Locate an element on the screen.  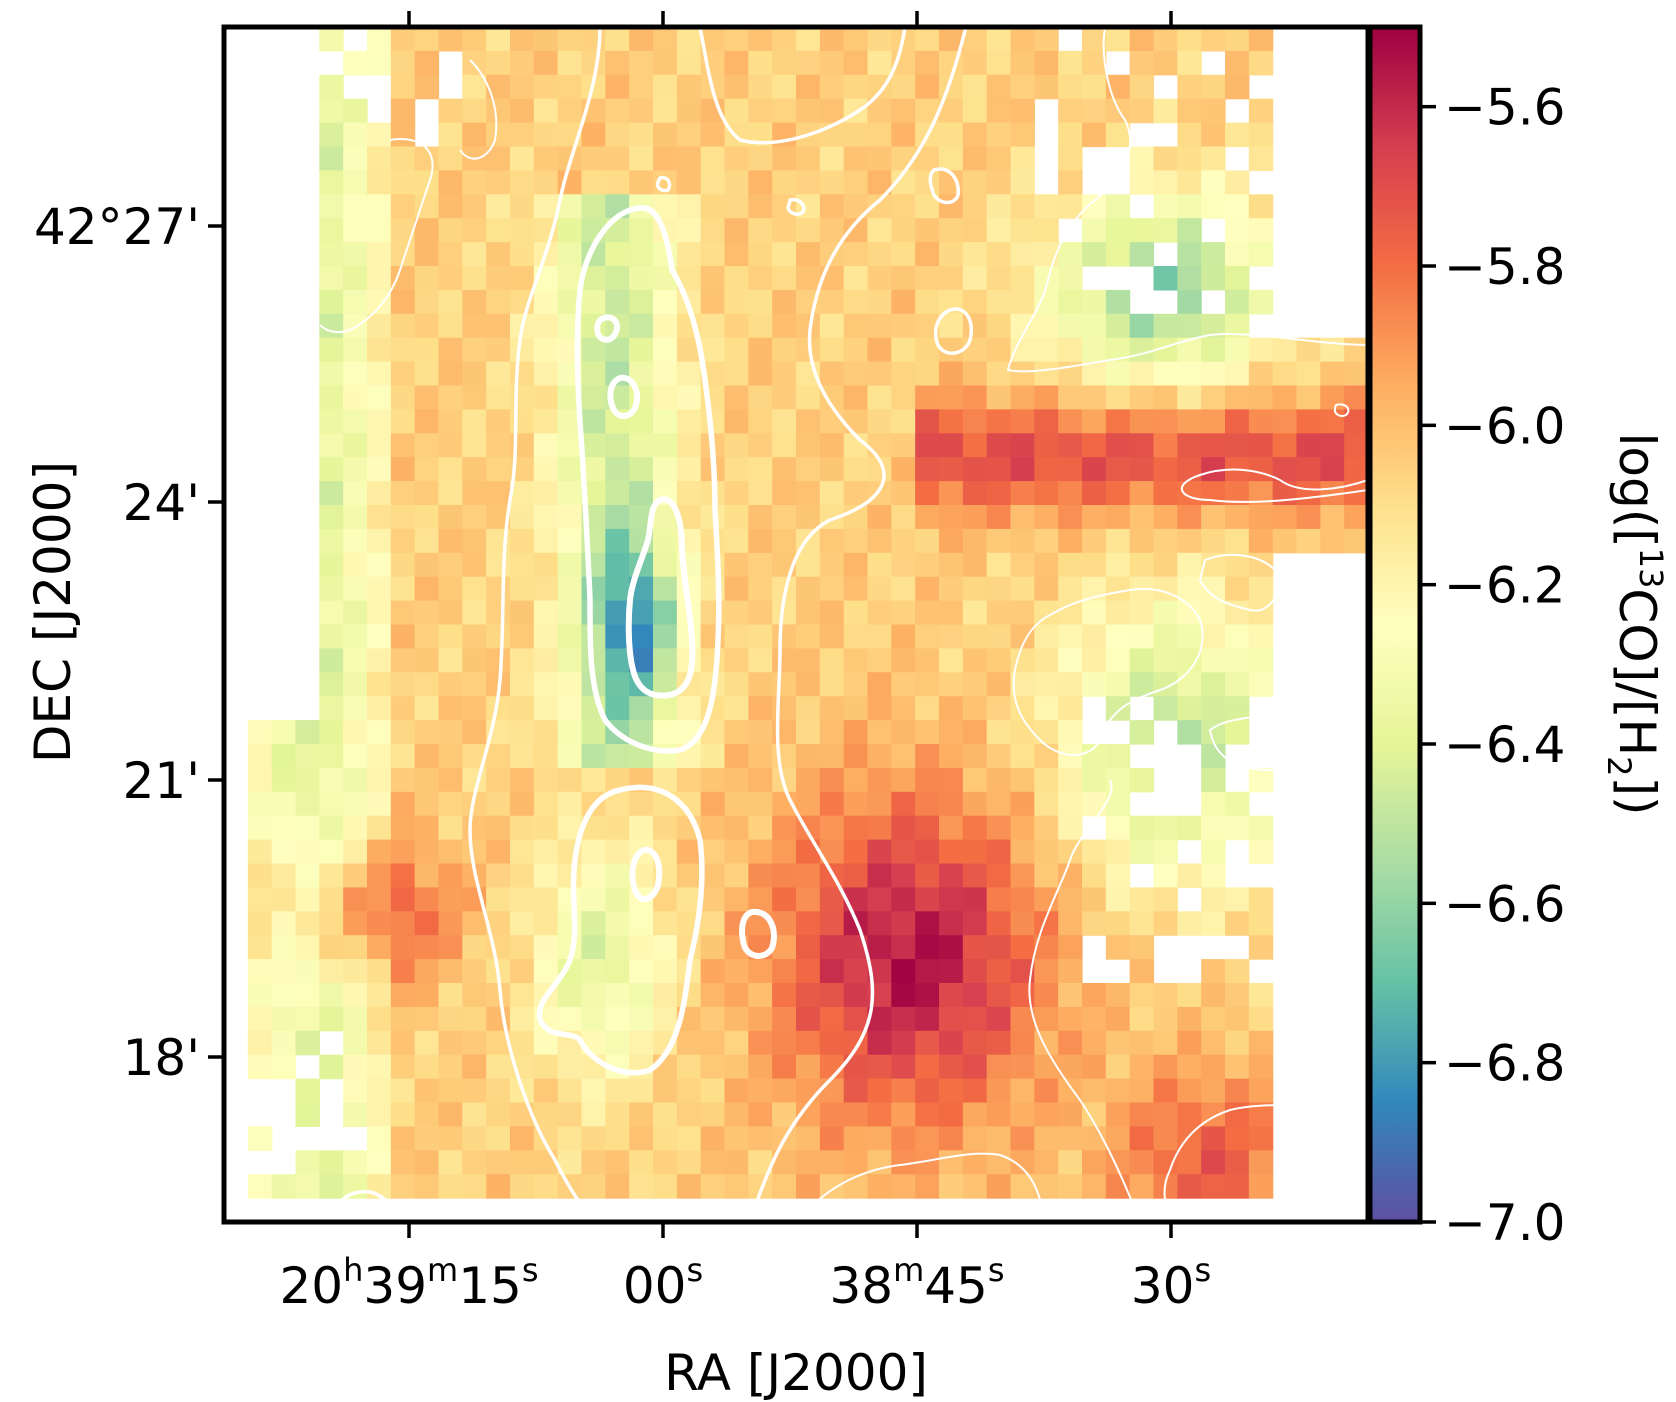
y-axis-ticks: 42°27'24'21'18' is located at coordinates (129, 642).